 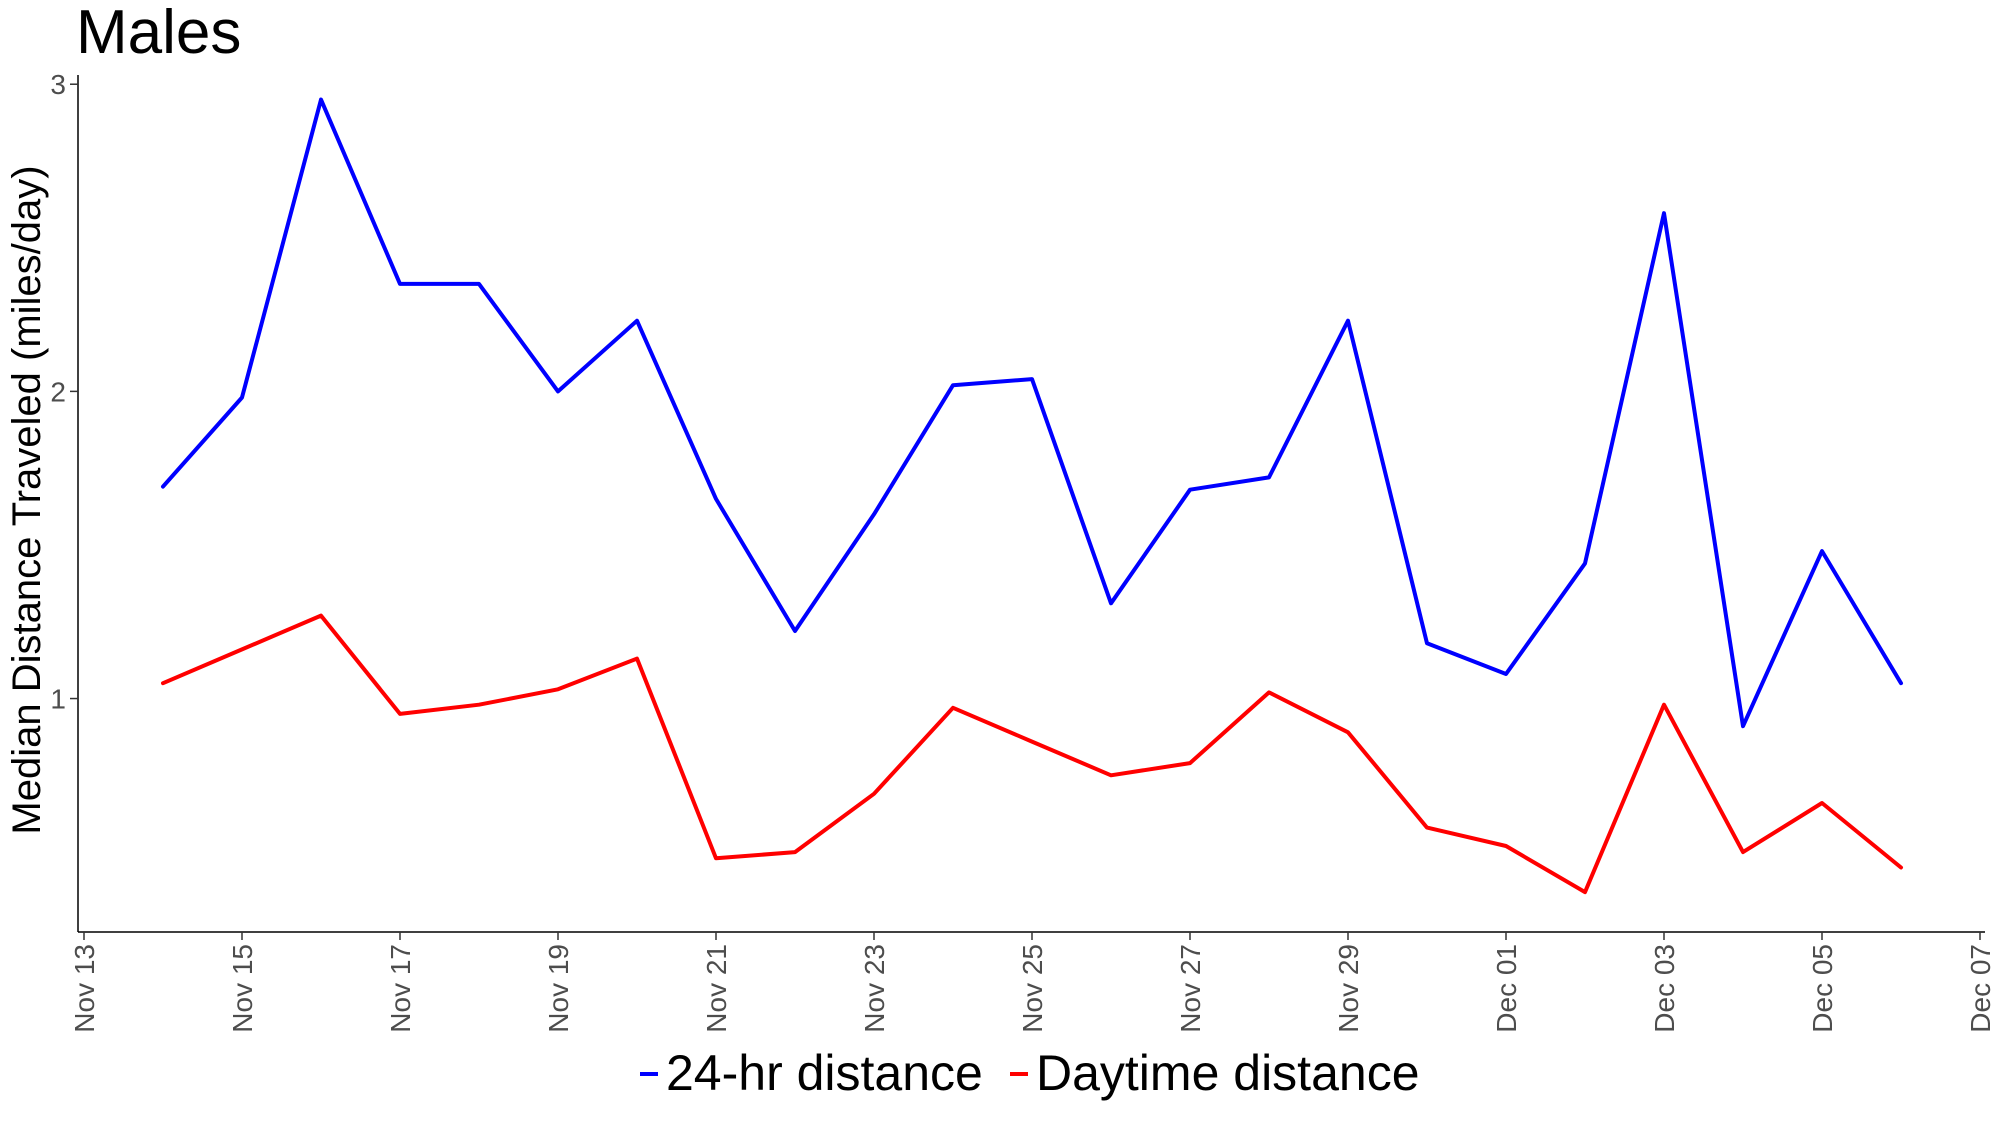 I want to click on y-tick-label: 3, so click(x=58, y=84).